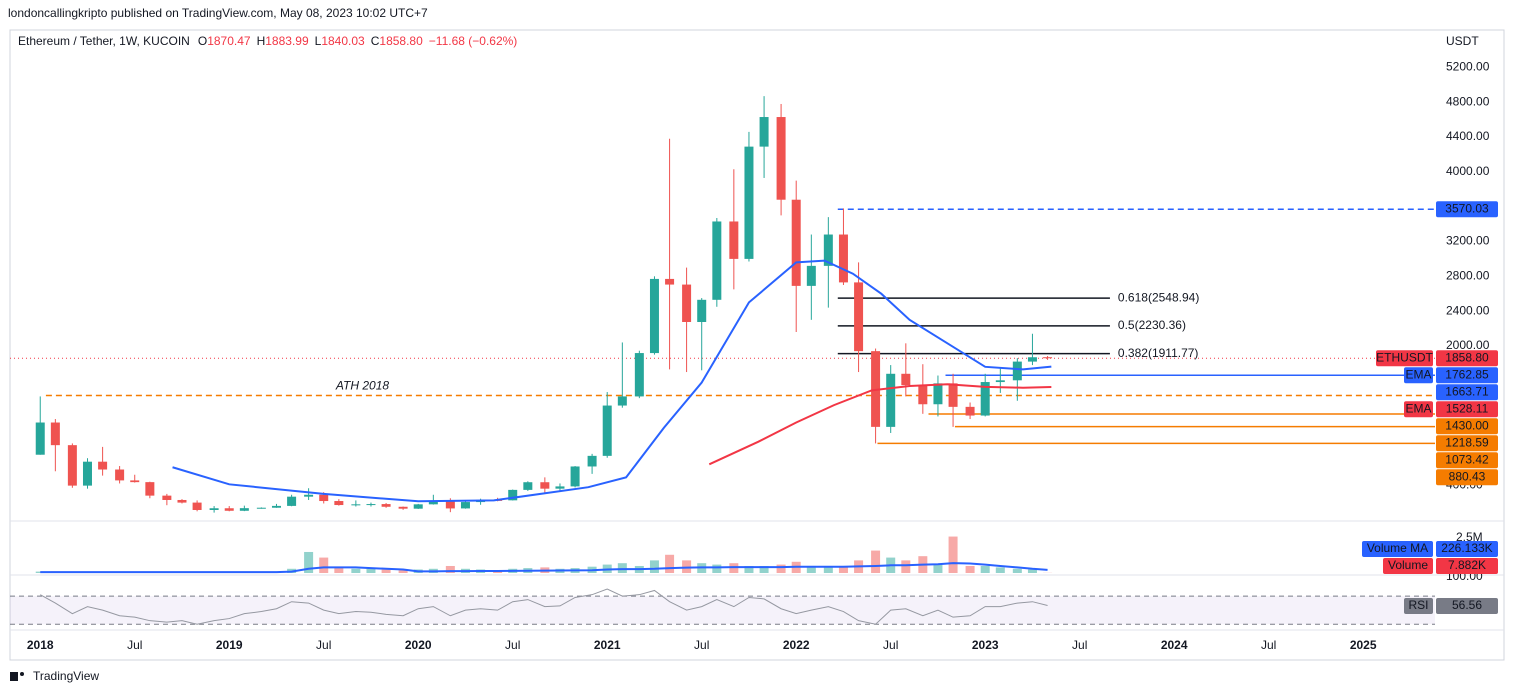 The width and height of the screenshot is (1514, 700). I want to click on badge-tag-text: Volume MA, so click(1397, 548).